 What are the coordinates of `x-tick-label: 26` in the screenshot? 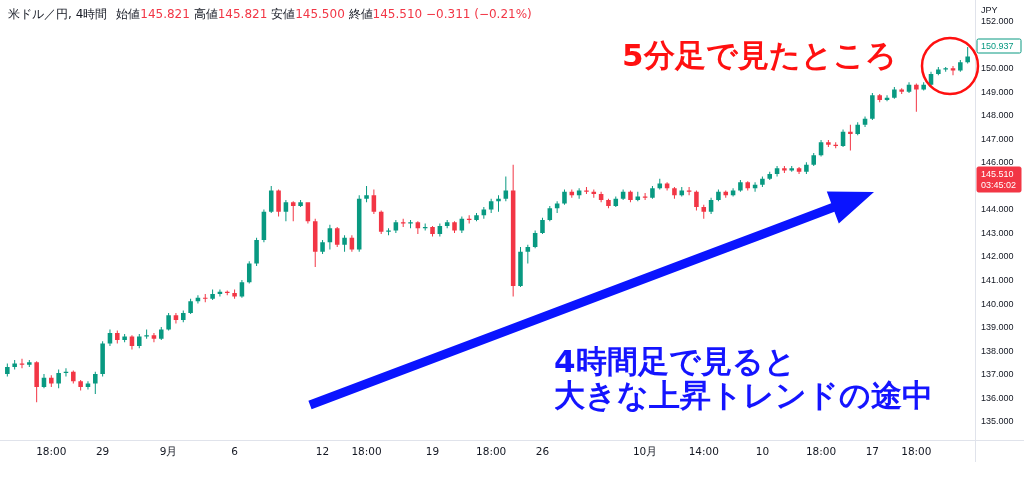 It's located at (542, 451).